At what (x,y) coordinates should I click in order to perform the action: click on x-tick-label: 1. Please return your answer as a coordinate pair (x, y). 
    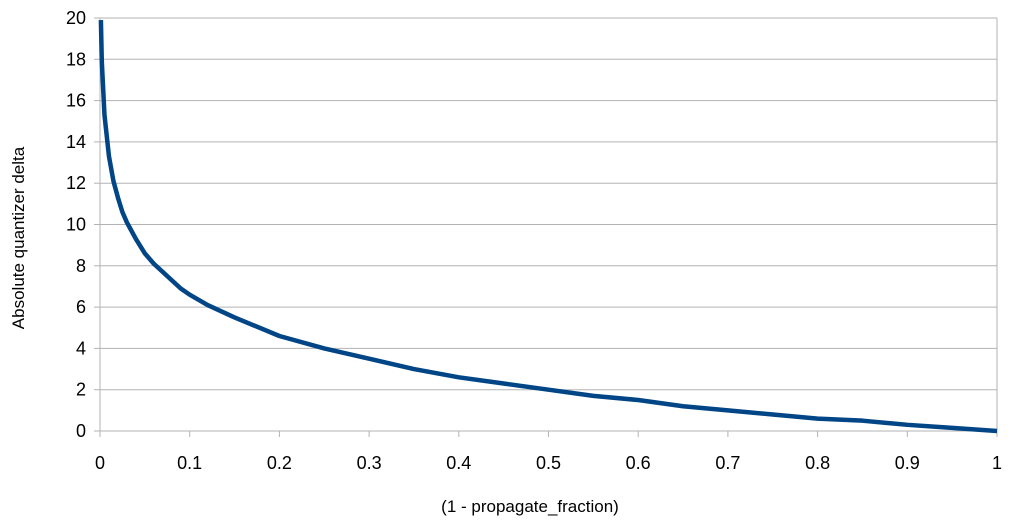
    Looking at the image, I should click on (997, 463).